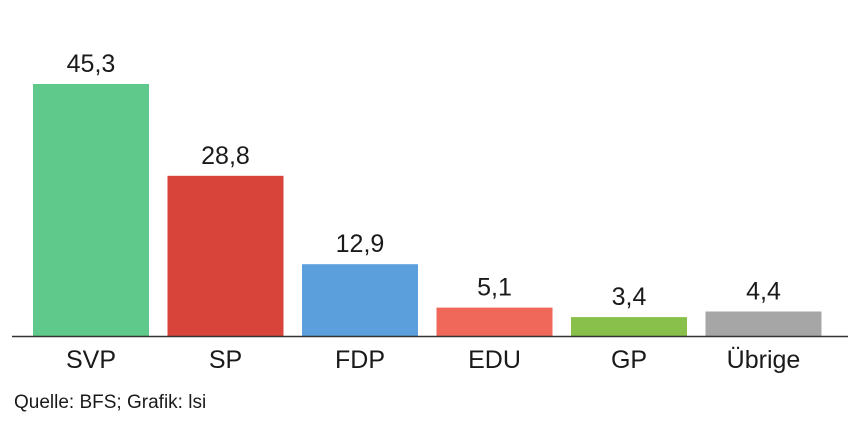 This screenshot has height=433, width=860. I want to click on value-label-gp: 3,4, so click(629, 297).